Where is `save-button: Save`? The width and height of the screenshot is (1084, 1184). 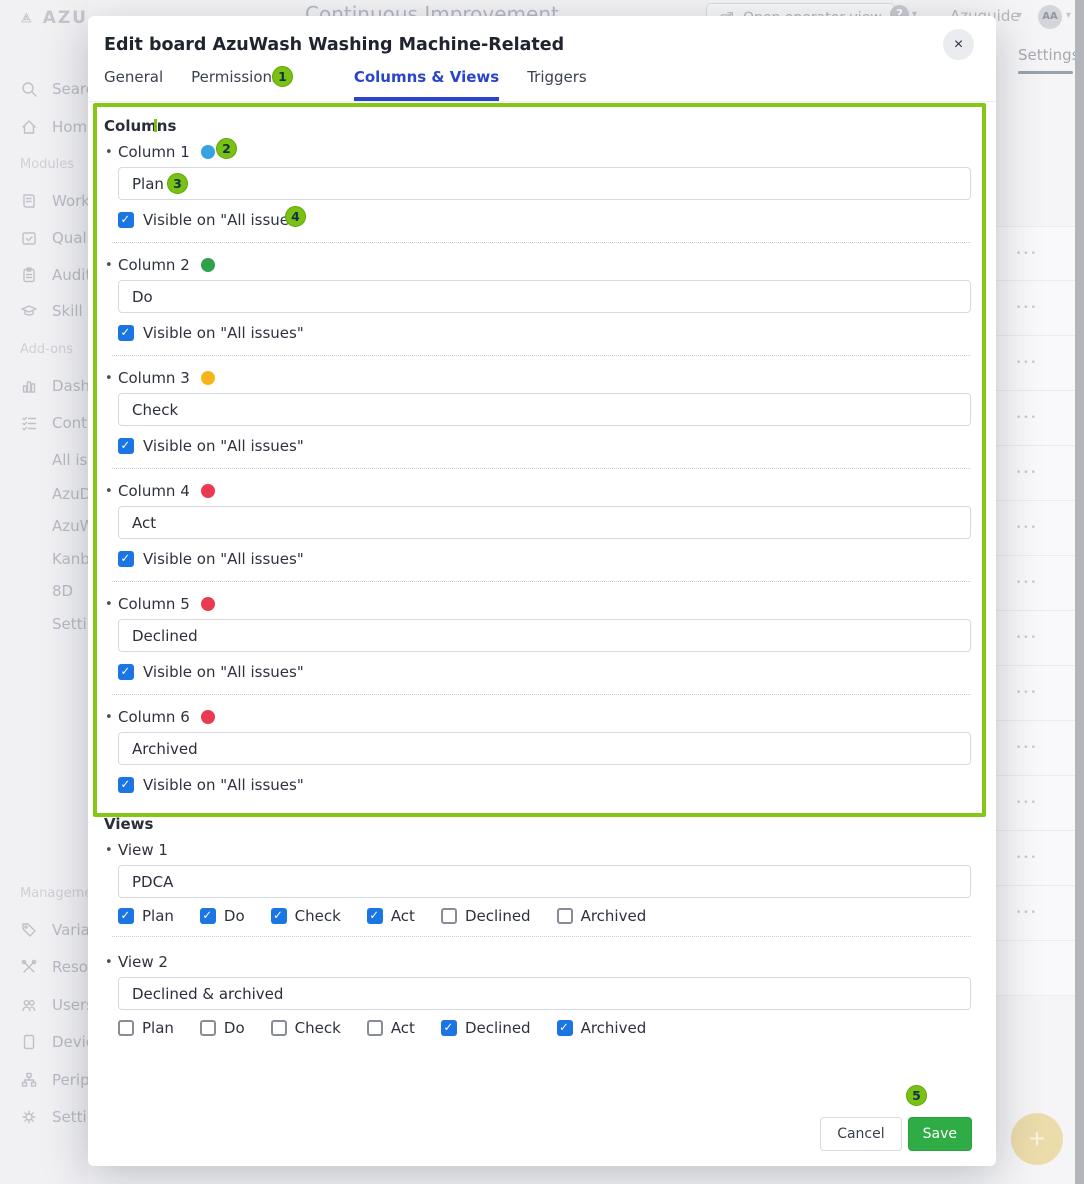
save-button: Save is located at coordinates (939, 1134).